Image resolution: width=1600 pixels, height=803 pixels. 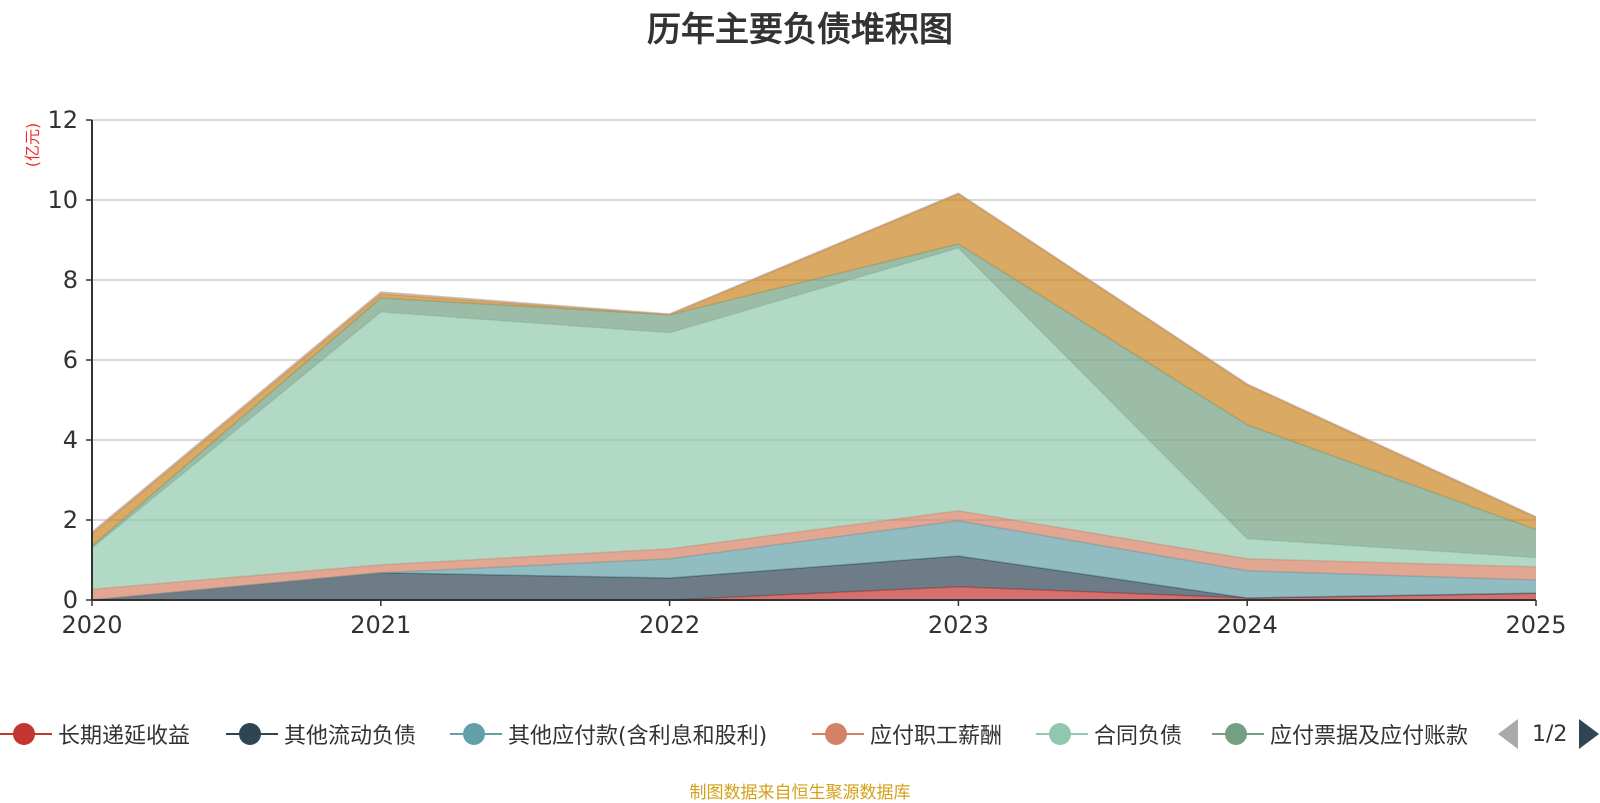 I want to click on legend-item-5: 应付票据及应付账款, so click(x=1347, y=734).